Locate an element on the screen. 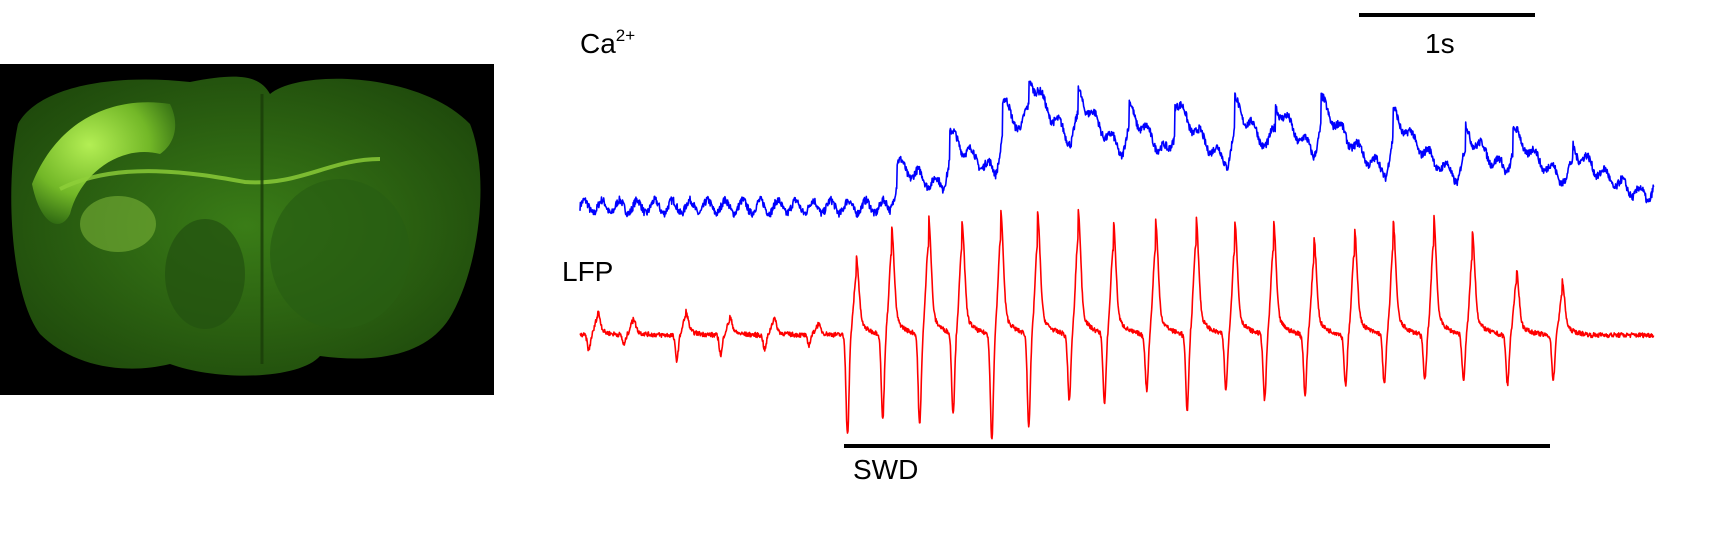 The height and width of the screenshot is (543, 1718). scale-bar-label: 1s is located at coordinates (1440, 43).